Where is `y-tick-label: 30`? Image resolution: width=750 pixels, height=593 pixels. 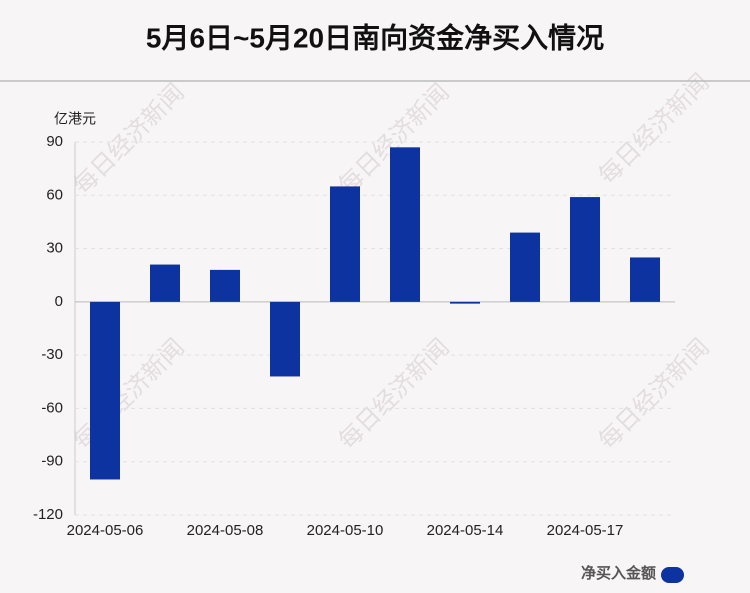 y-tick-label: 30 is located at coordinates (54, 248).